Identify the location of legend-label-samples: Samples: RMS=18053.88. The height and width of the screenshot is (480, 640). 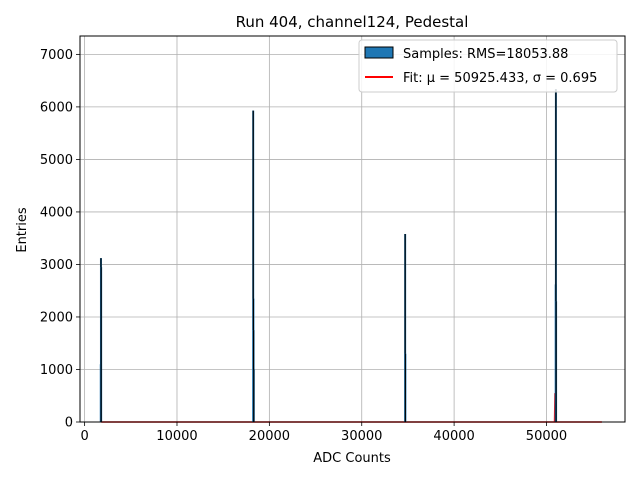
(485, 54).